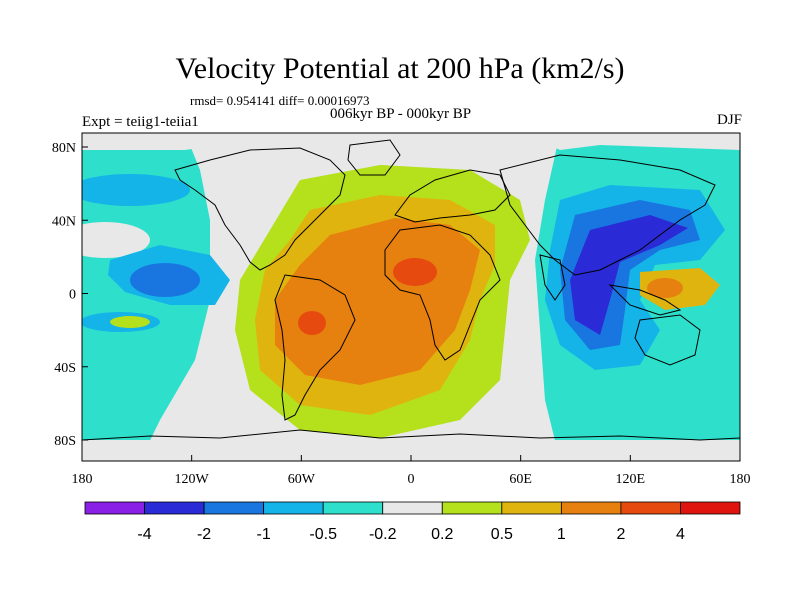 Image resolution: width=800 pixels, height=600 pixels. What do you see at coordinates (552, 277) in the screenshot?
I see `coast-india` at bounding box center [552, 277].